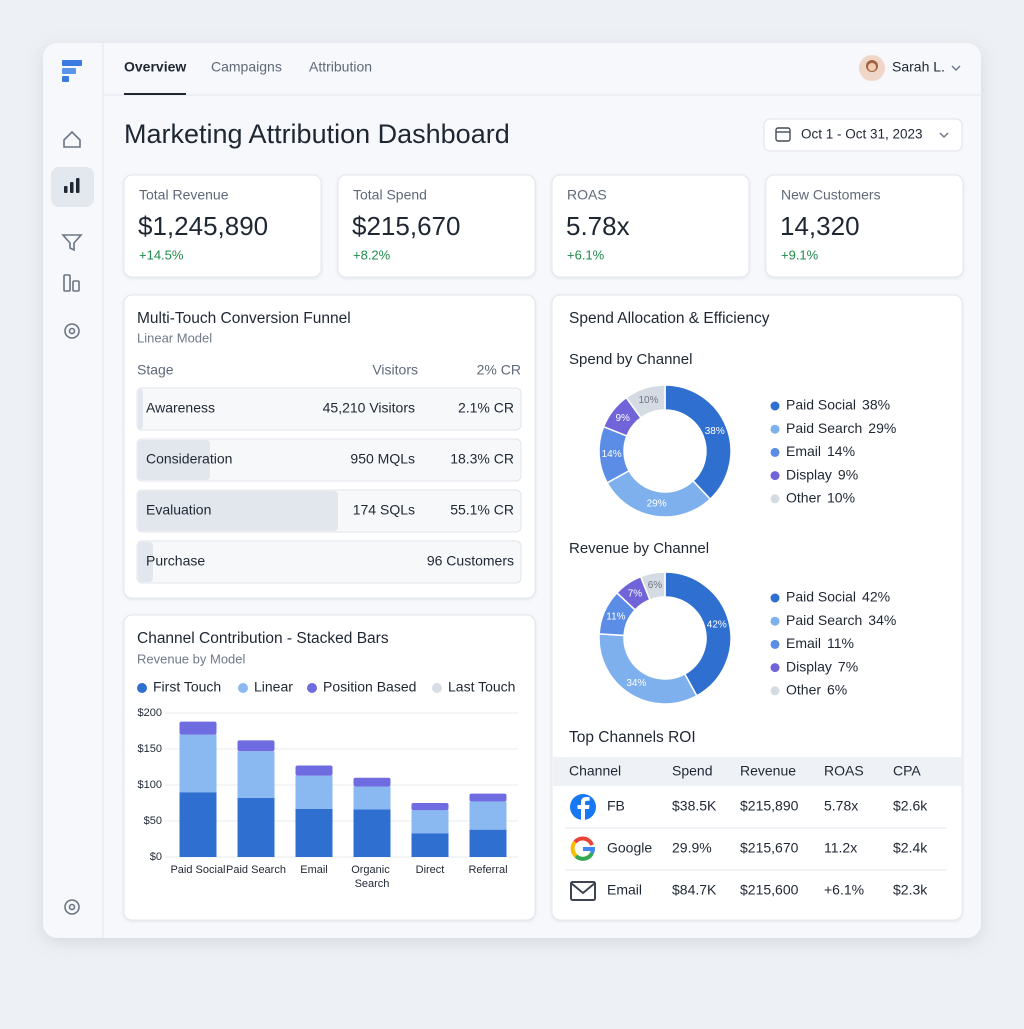 The image size is (1024, 1029). What do you see at coordinates (583, 891) in the screenshot?
I see `email-icon` at bounding box center [583, 891].